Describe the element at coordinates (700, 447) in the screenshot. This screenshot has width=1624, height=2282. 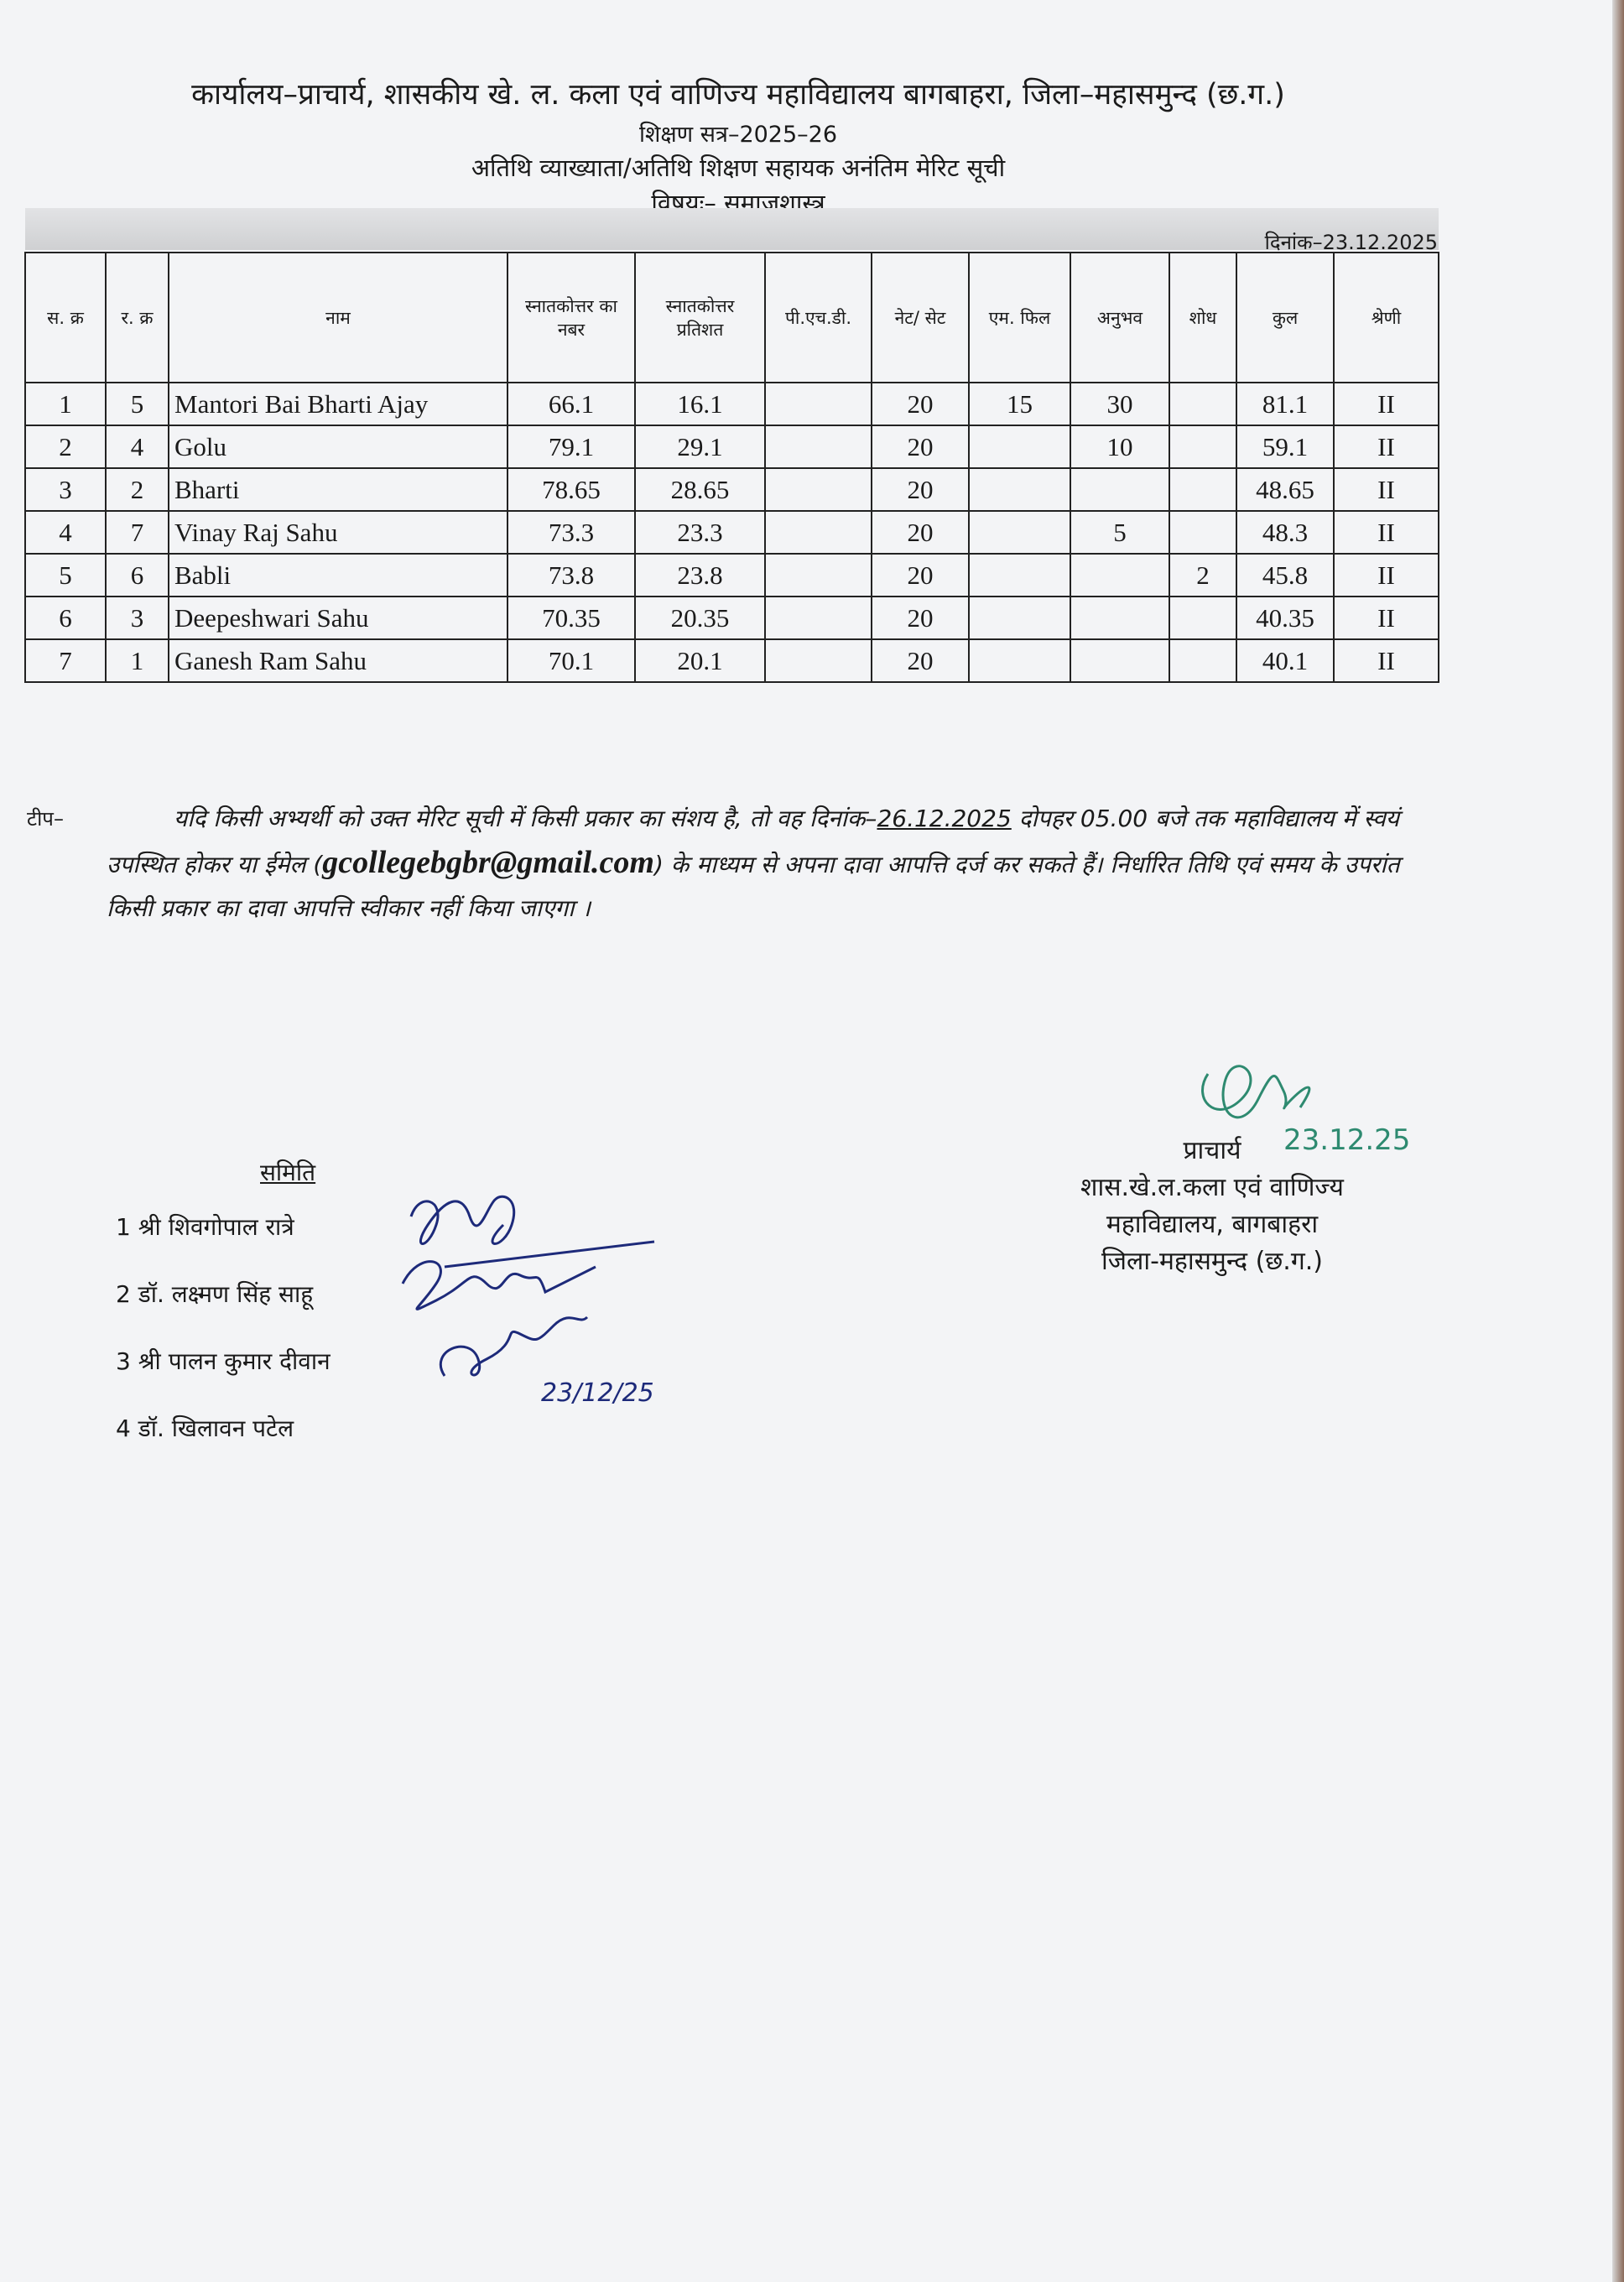
I see `table-cell: 29.1` at that location.